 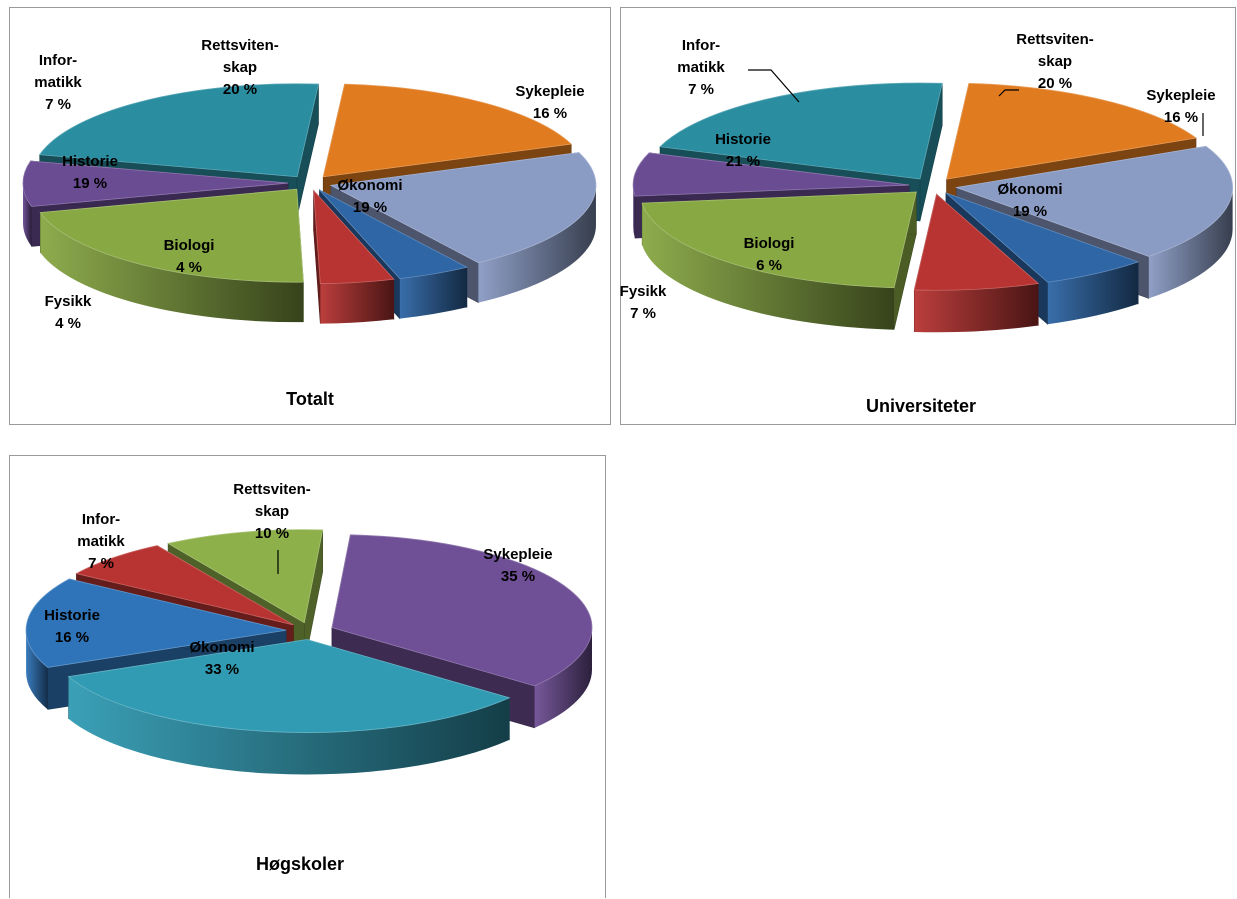 What do you see at coordinates (774, 86) in the screenshot?
I see `leader-line-informatikk` at bounding box center [774, 86].